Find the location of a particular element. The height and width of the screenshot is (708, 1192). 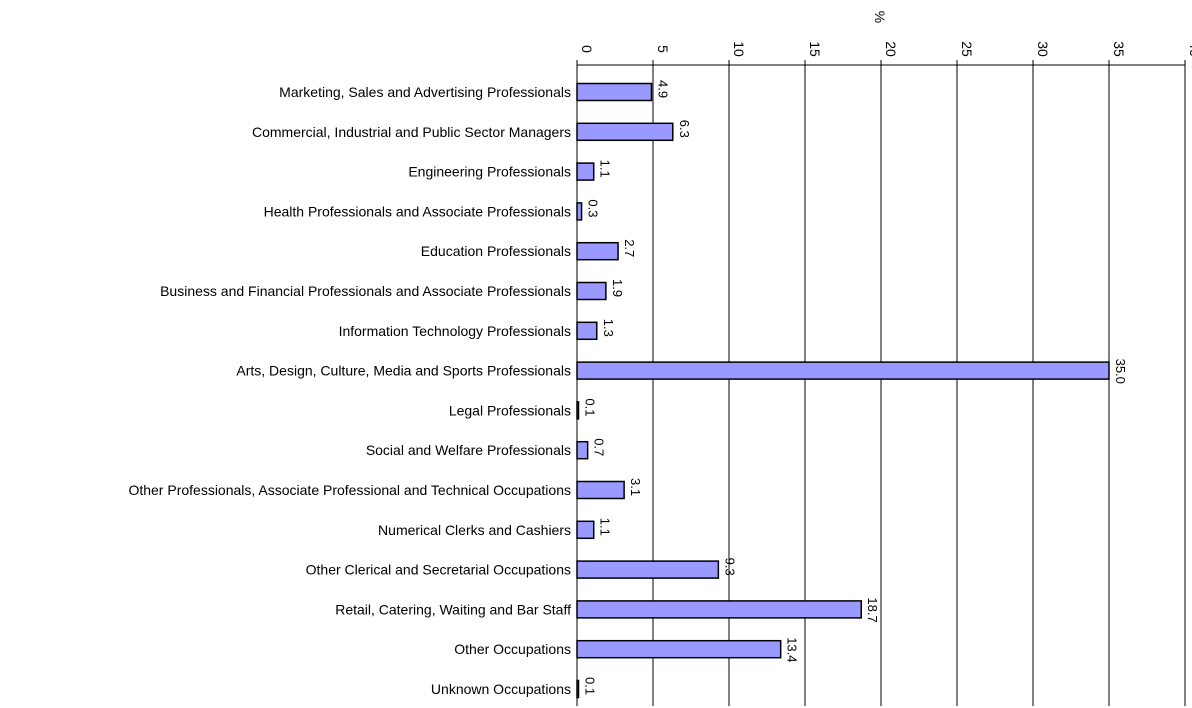

x-axis-ticks: 0 5 10 15 20 25 30 35 40 is located at coordinates (884, 53).